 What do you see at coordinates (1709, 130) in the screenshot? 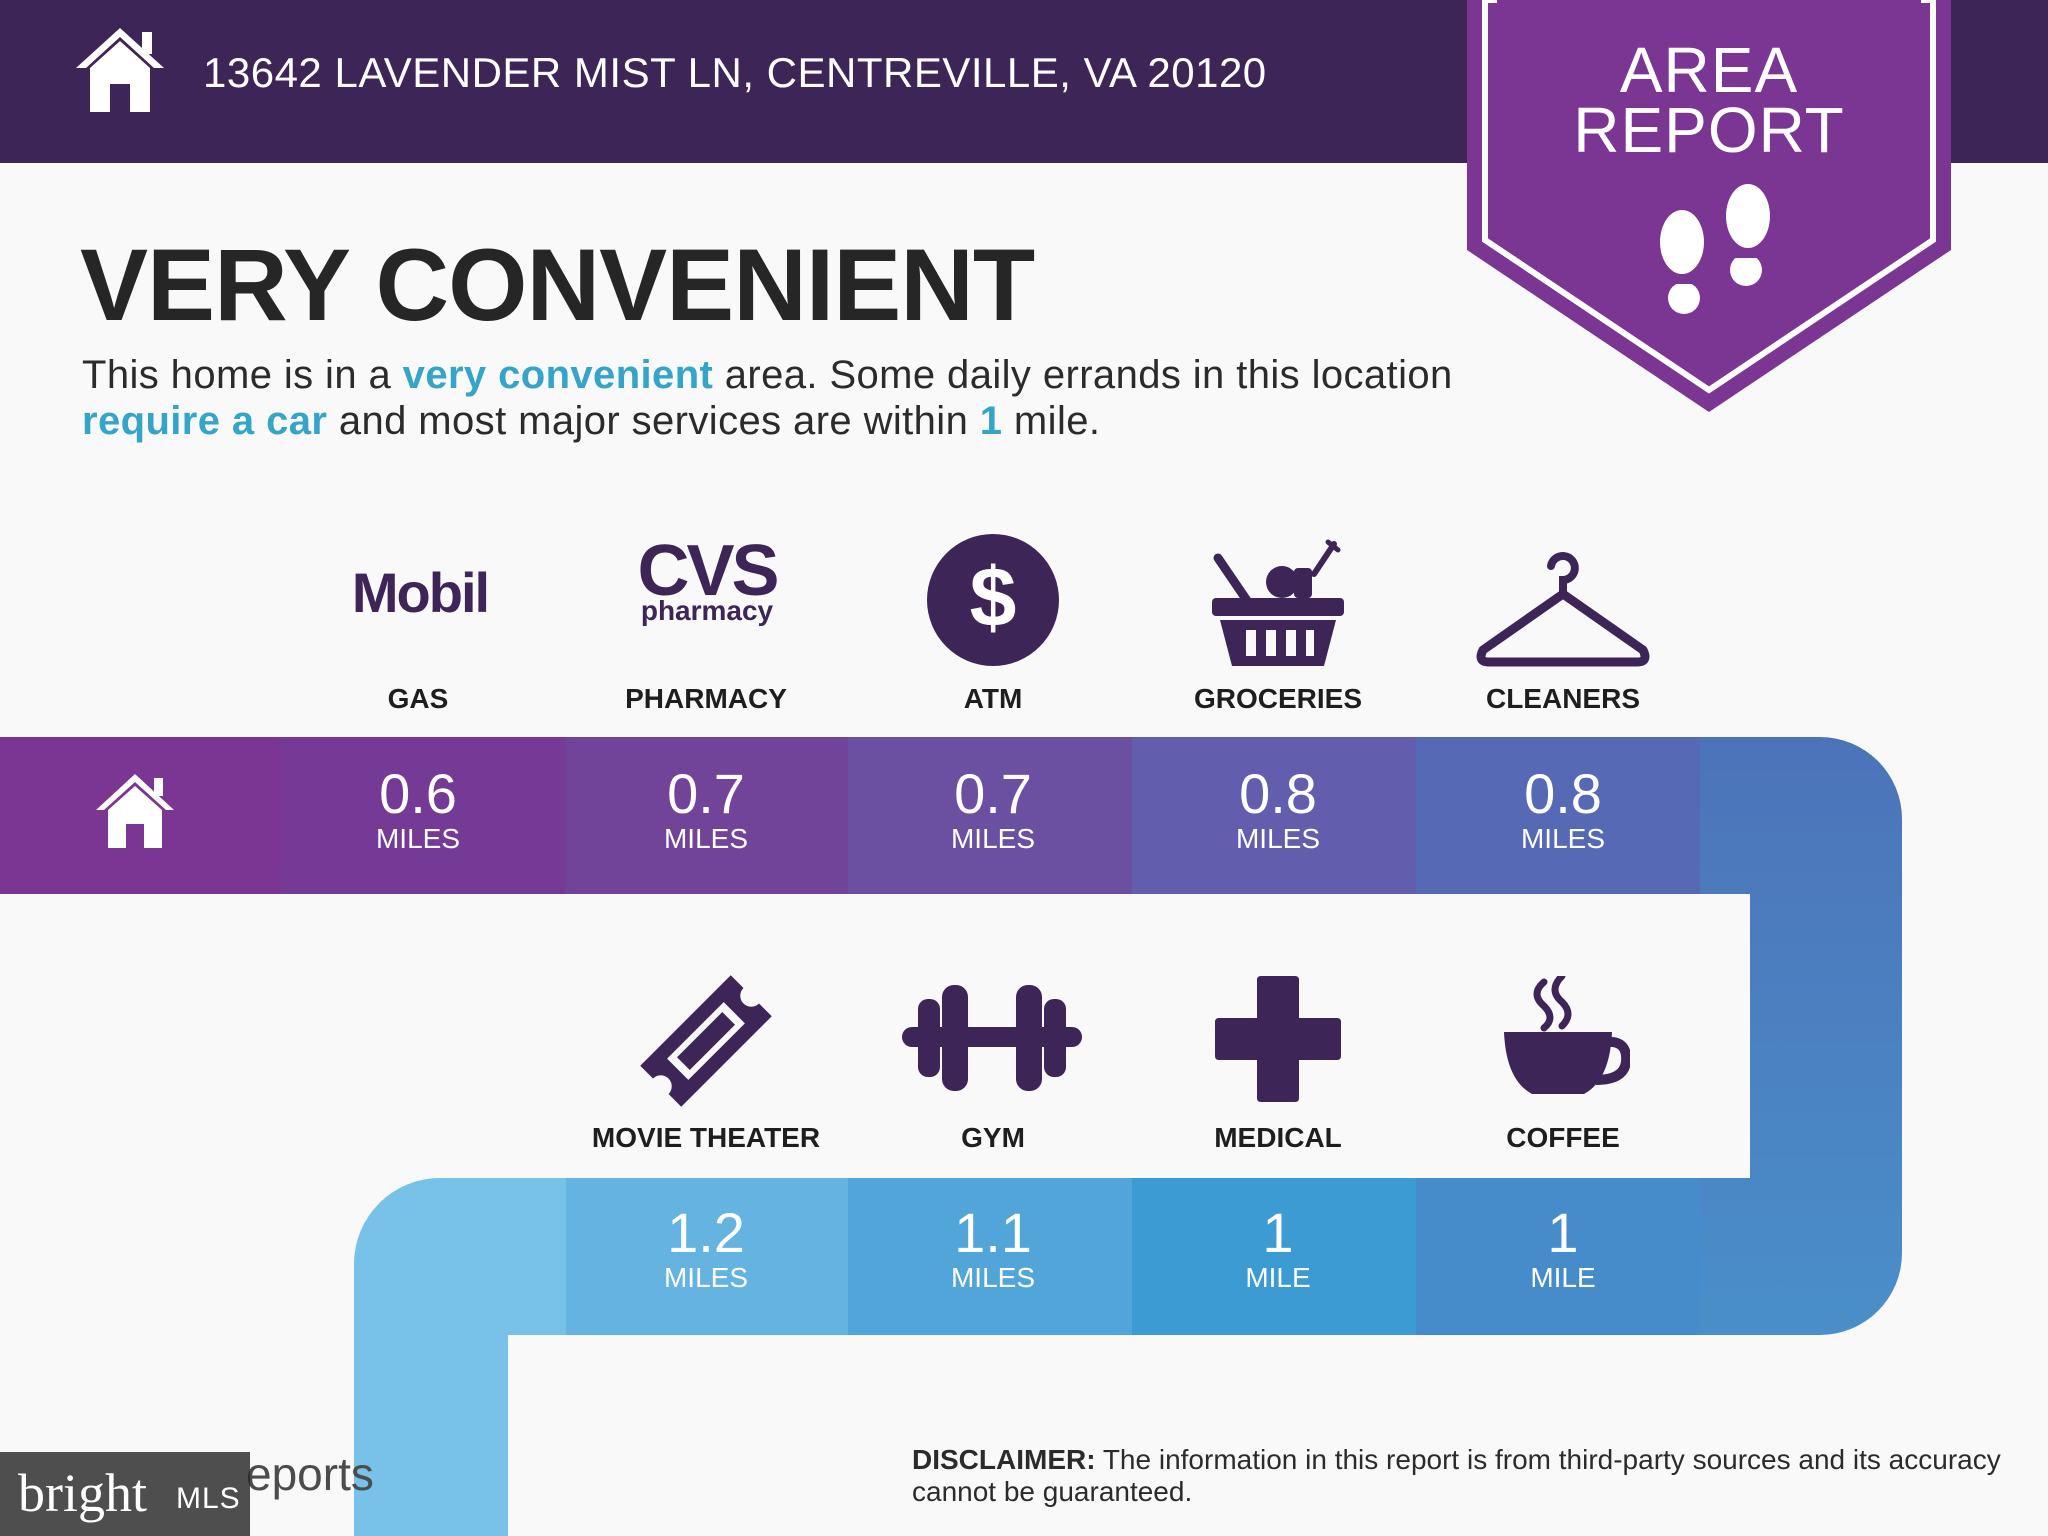
I see `badge-line-2: REPORT` at bounding box center [1709, 130].